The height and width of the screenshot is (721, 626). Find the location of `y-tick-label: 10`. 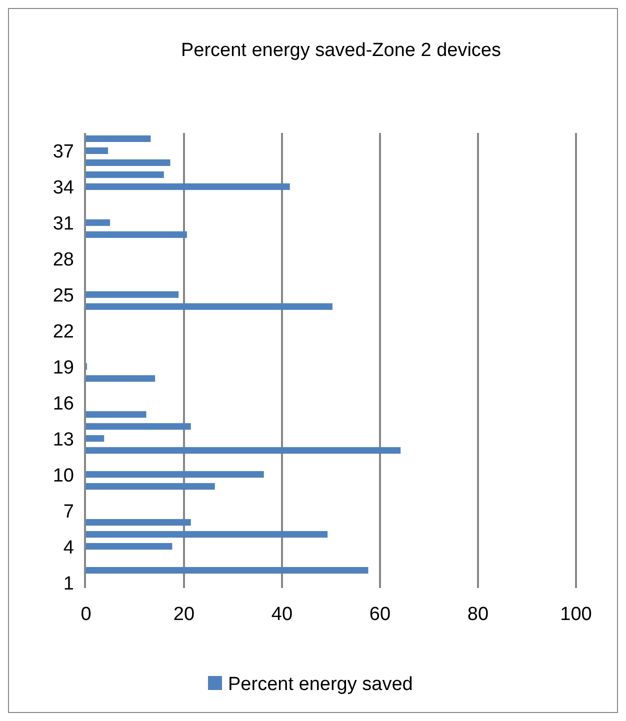

y-tick-label: 10 is located at coordinates (63, 475).